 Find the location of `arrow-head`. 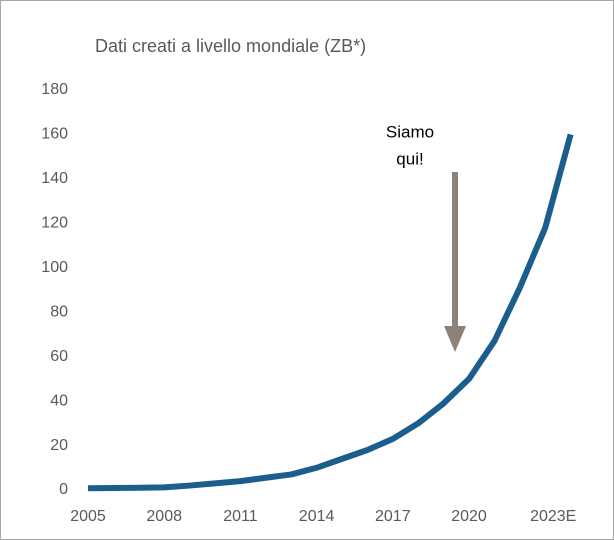

arrow-head is located at coordinates (455, 339).